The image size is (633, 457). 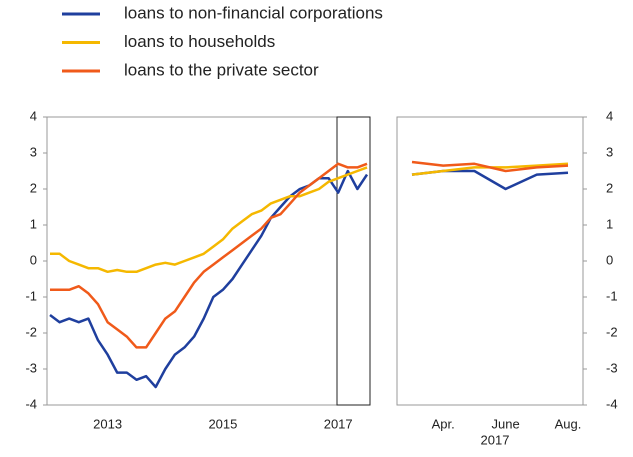 I want to click on legend-label: loans to households, so click(x=199, y=41).